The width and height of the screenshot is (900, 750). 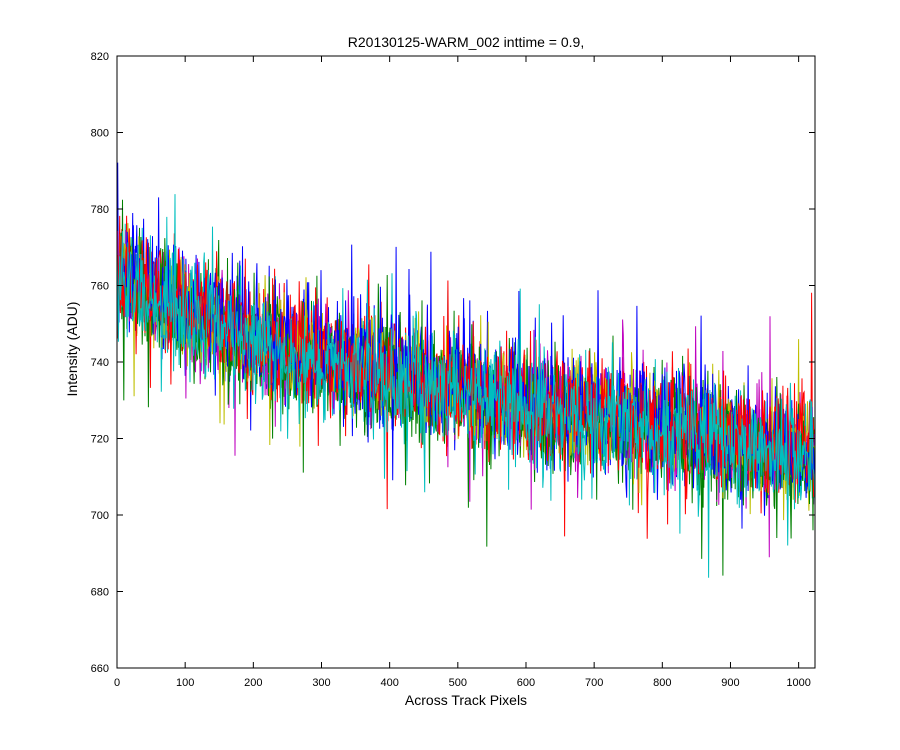 What do you see at coordinates (458, 683) in the screenshot?
I see `x-tick-label: 500` at bounding box center [458, 683].